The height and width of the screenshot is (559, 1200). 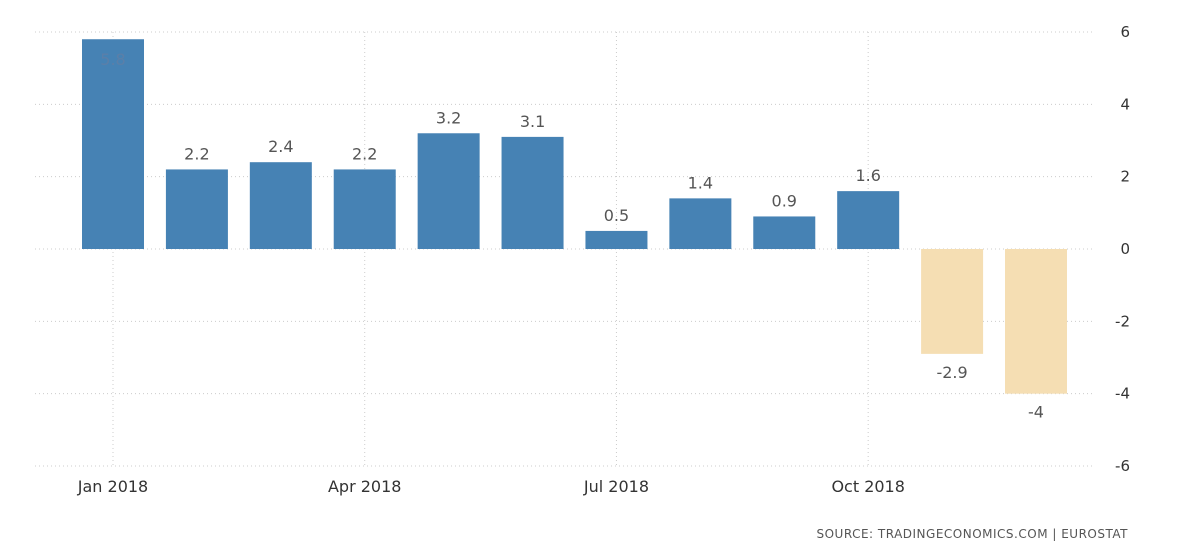 I want to click on data-label: 1.4, so click(x=700, y=182).